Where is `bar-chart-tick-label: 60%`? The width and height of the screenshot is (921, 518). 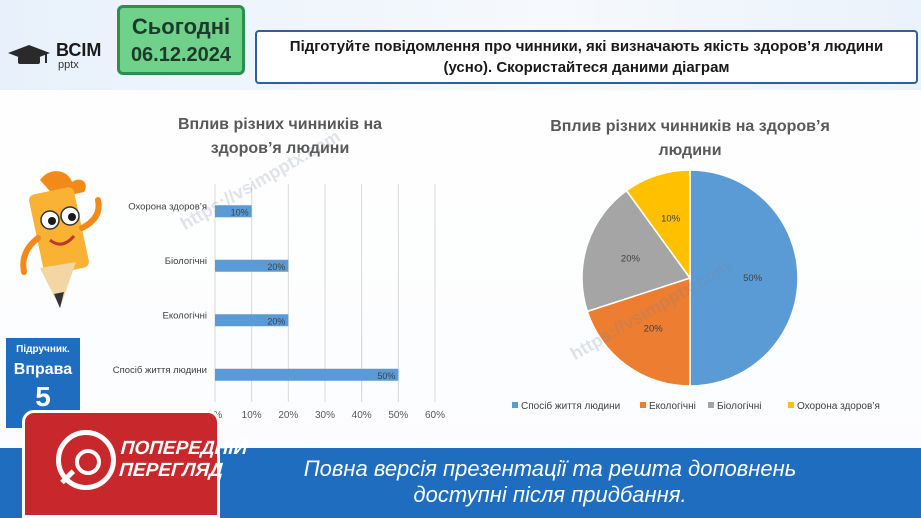 bar-chart-tick-label: 60% is located at coordinates (435, 415).